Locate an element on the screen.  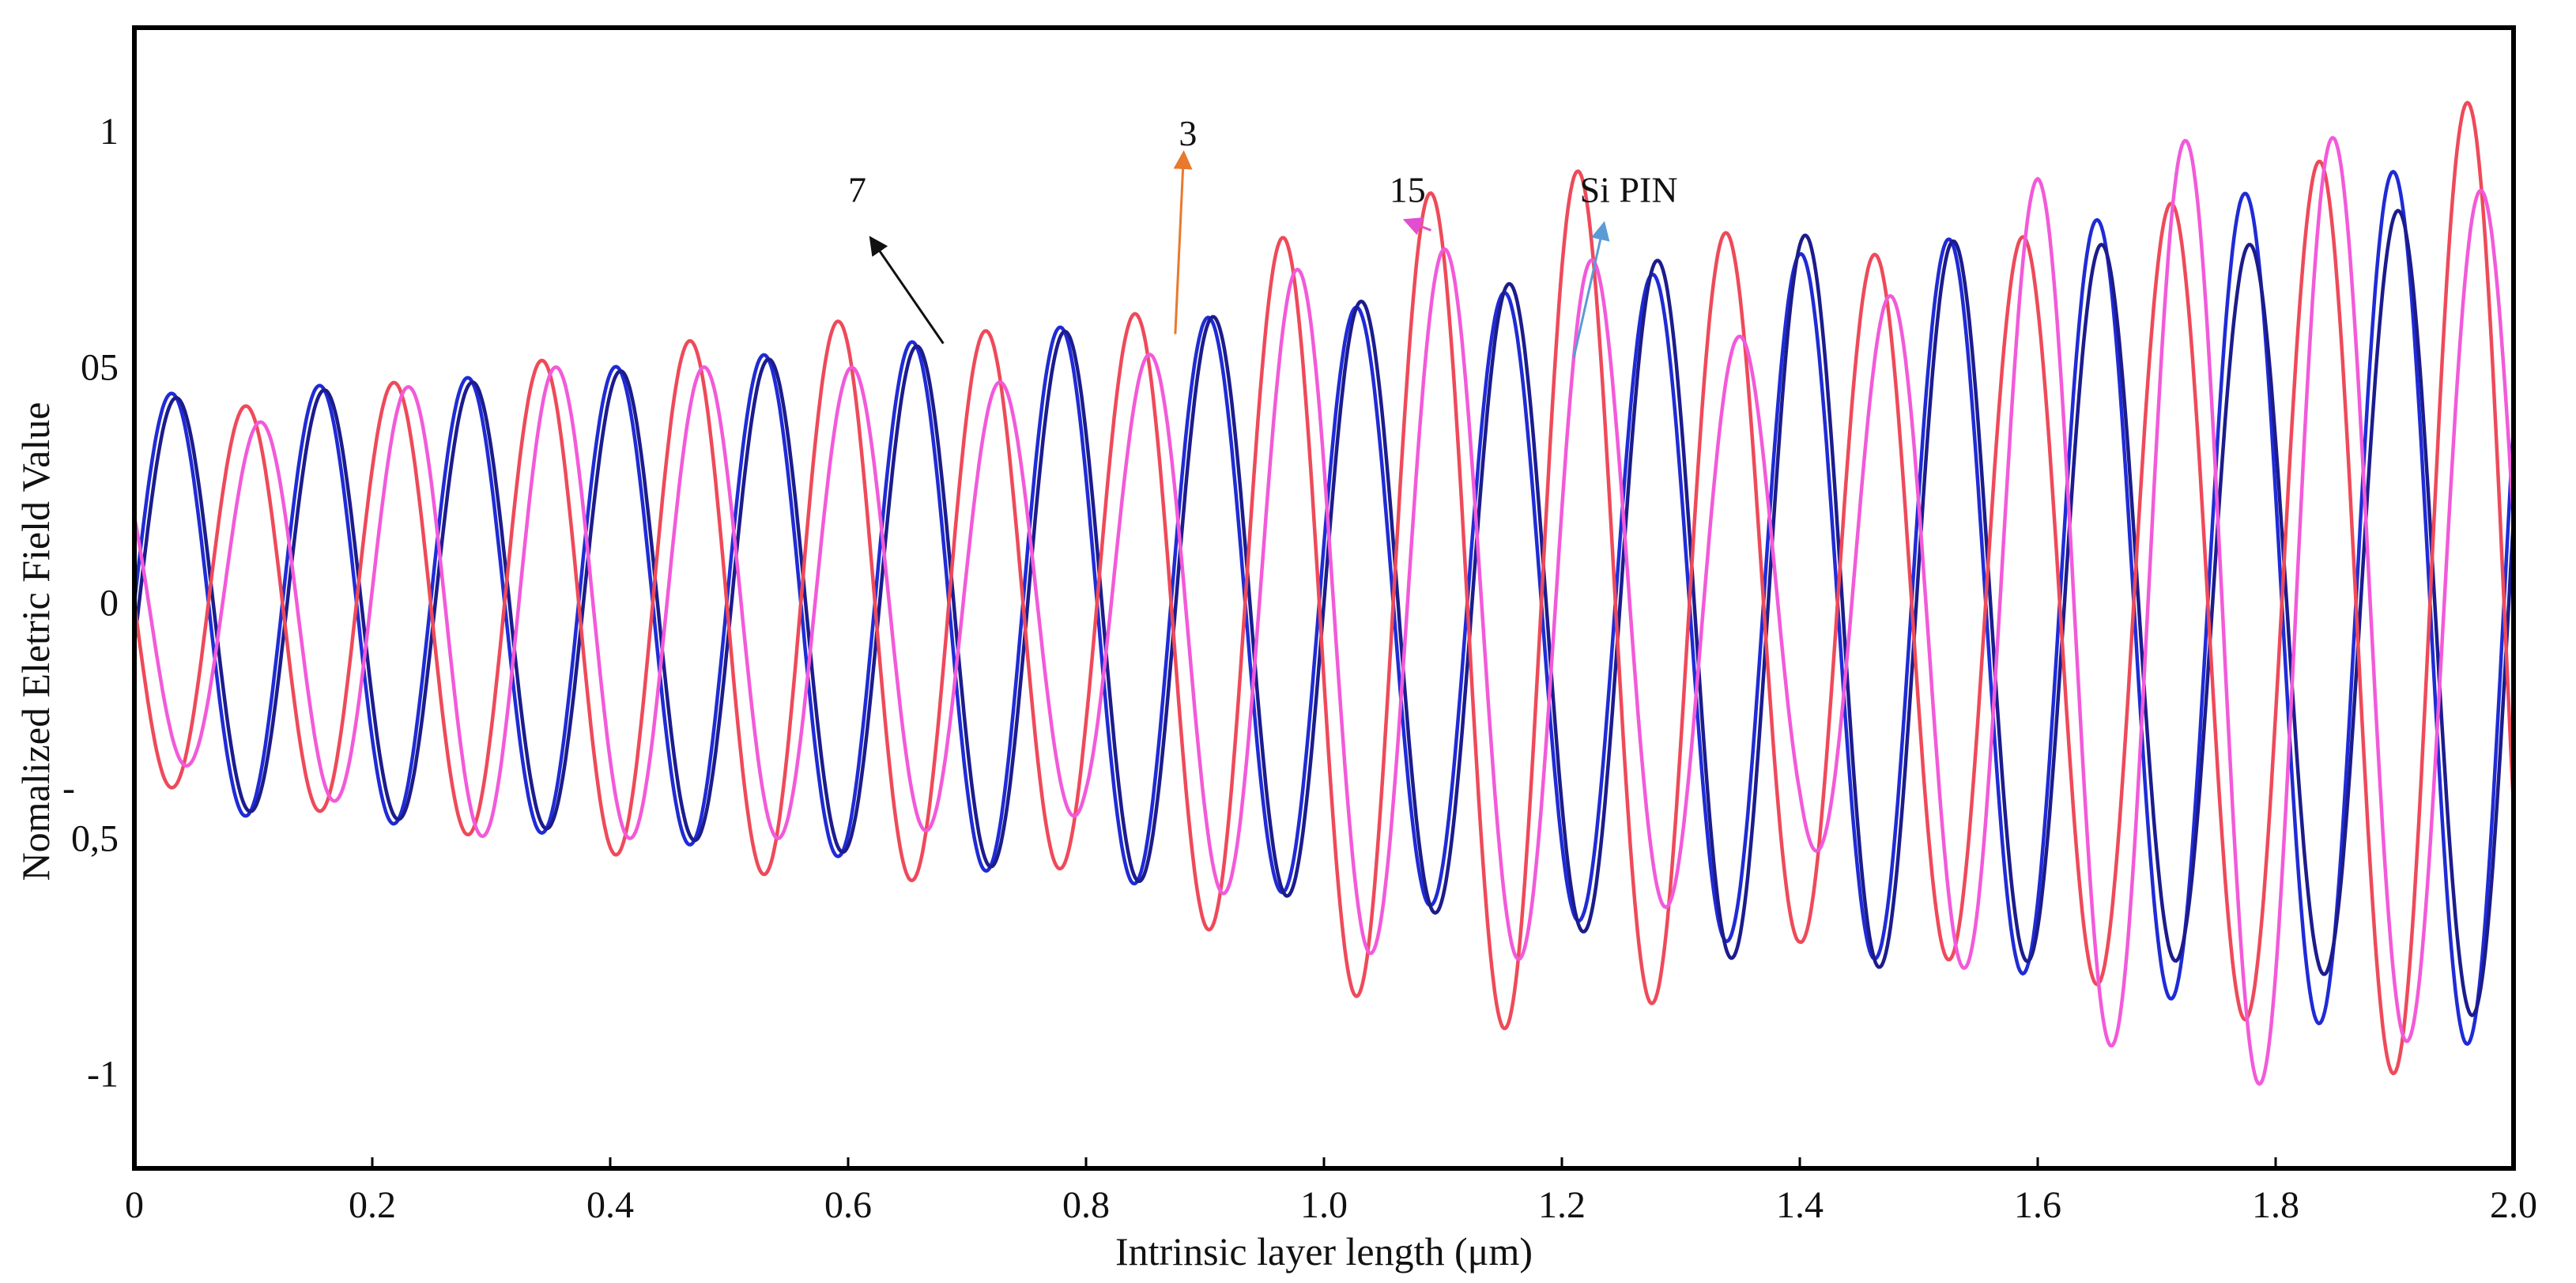
x-tick-label: 1.2 is located at coordinates (1562, 1205).